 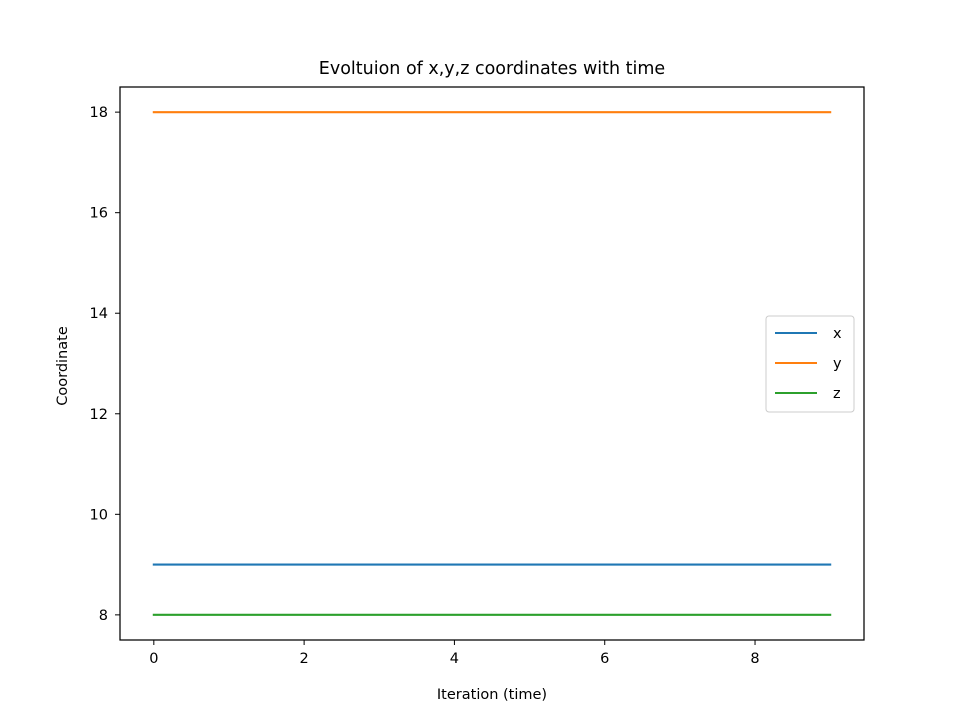 I want to click on y-axis-label: Coordinate, so click(x=63, y=366).